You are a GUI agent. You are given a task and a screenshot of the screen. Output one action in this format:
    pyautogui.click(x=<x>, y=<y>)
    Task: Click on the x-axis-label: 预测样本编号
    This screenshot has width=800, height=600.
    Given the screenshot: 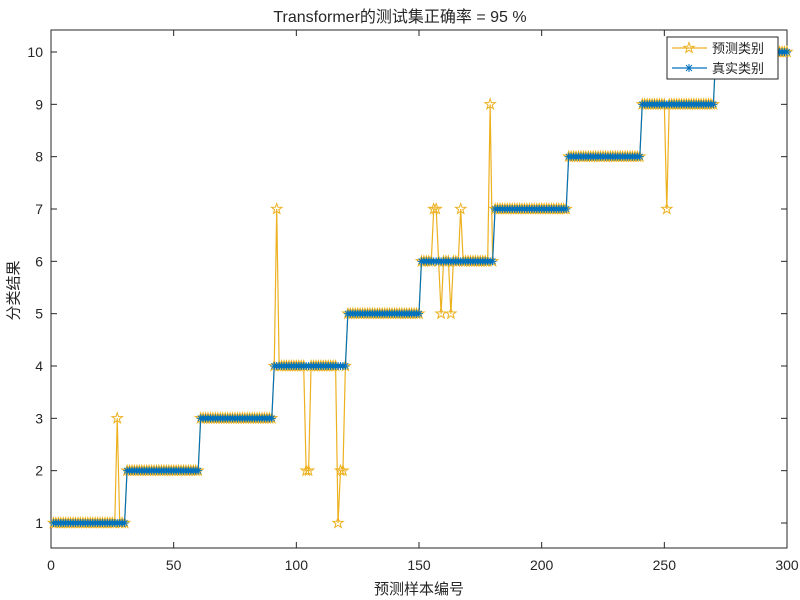 What is the action you would take?
    pyautogui.click(x=418, y=589)
    